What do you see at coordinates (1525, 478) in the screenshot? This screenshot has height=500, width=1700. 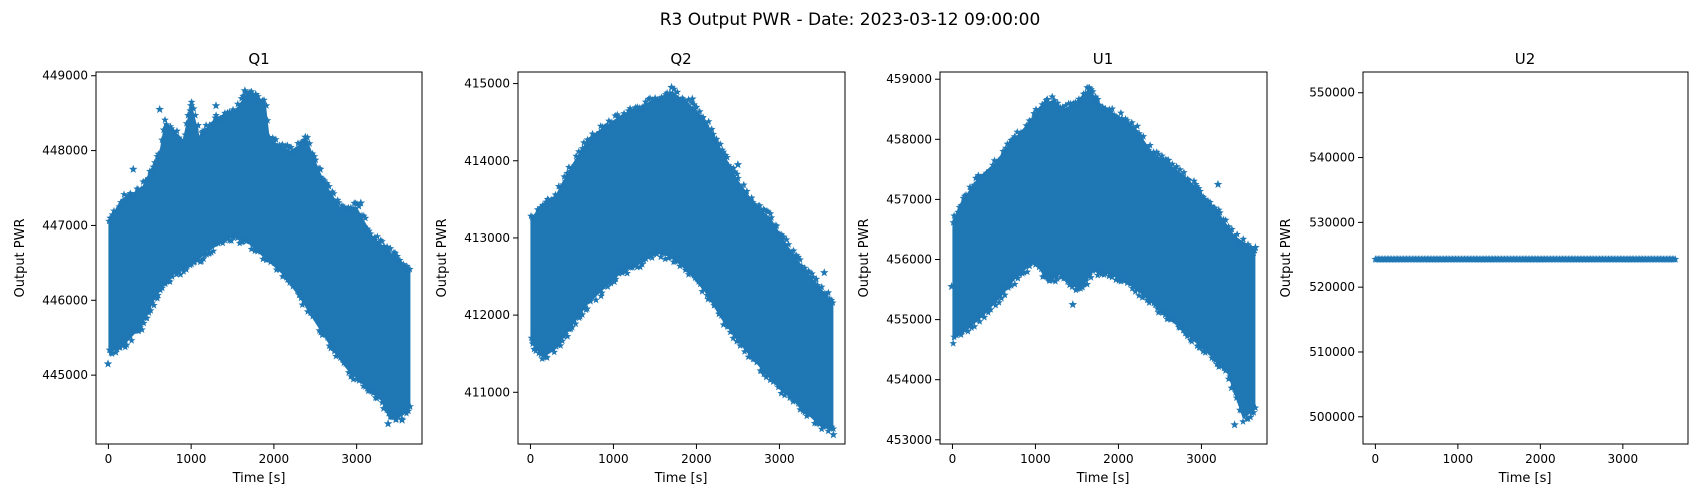 I see `x-axis-label: Time [s]` at bounding box center [1525, 478].